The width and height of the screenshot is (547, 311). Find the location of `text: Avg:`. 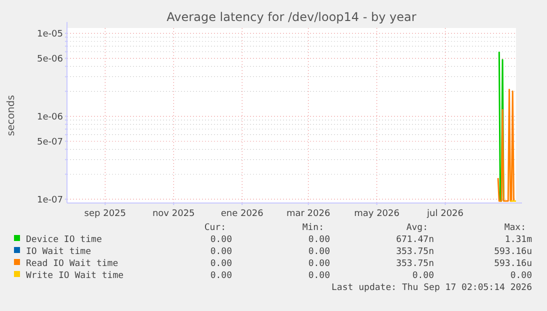

text: Avg: is located at coordinates (417, 228).